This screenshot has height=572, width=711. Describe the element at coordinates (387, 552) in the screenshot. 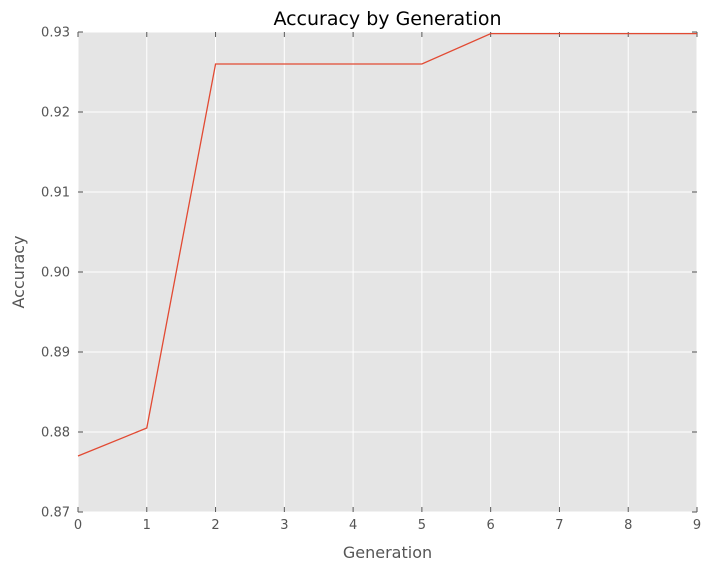

I see `x-axis-label: Generation` at that location.